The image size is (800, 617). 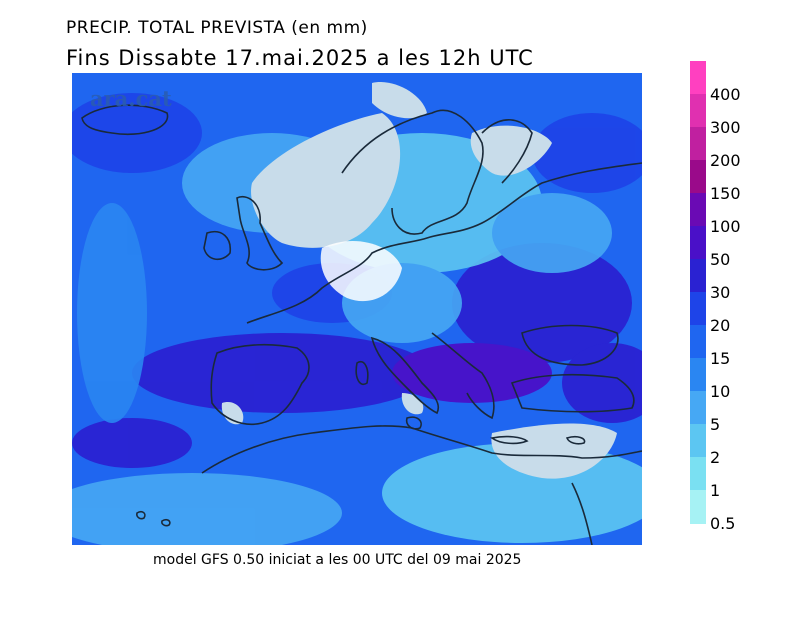 I want to click on color-scale-label: 150, so click(x=725, y=193).